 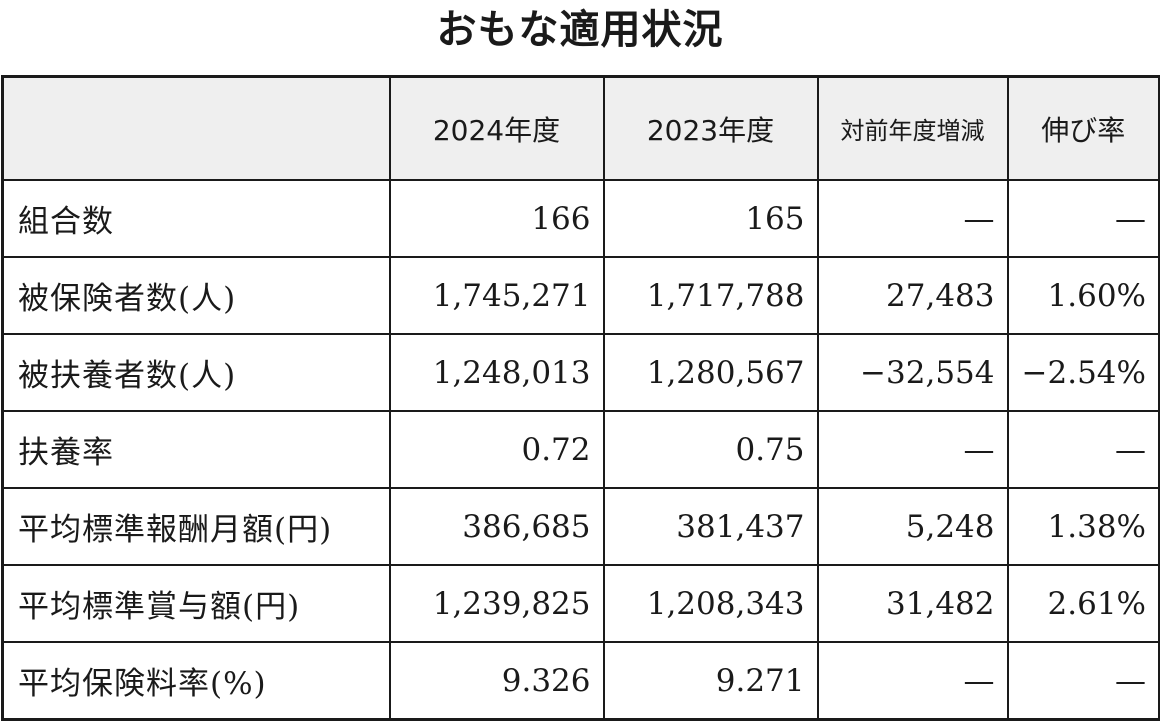 I want to click on row-label: 被保険者数(人), so click(x=196, y=295).